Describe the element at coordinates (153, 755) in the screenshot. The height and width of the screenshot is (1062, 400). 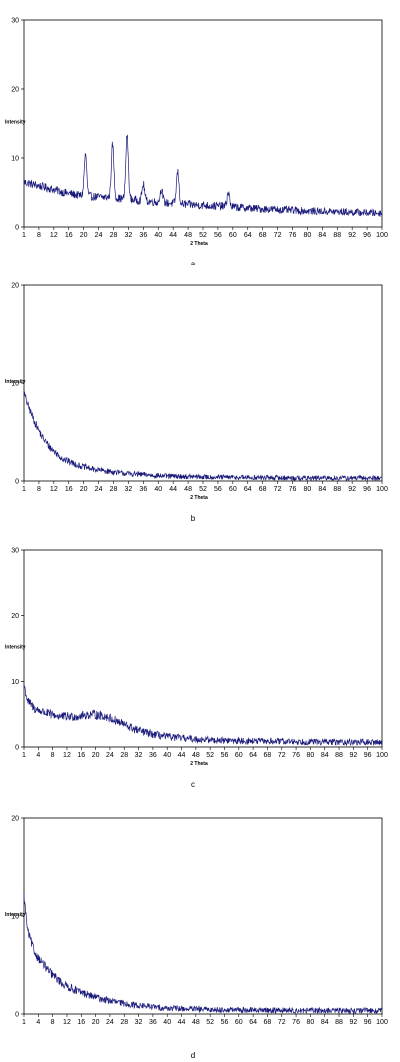
I see `x-tick-label: 36` at that location.